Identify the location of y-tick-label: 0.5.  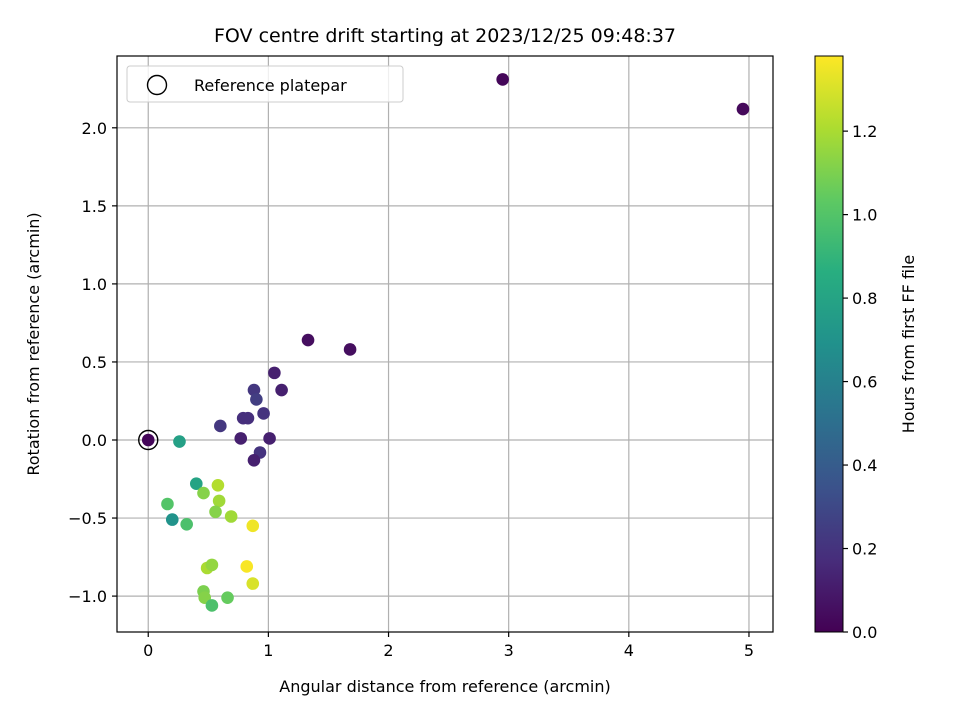
(94, 362).